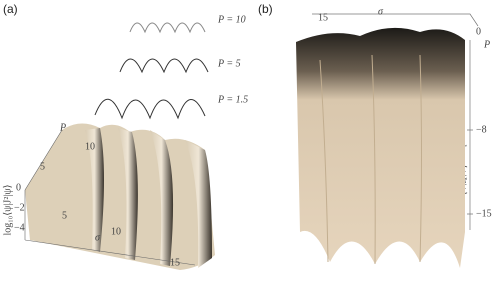 The height and width of the screenshot is (282, 500). What do you see at coordinates (19, 207) in the screenshot?
I see `tick-label: −2` at bounding box center [19, 207].